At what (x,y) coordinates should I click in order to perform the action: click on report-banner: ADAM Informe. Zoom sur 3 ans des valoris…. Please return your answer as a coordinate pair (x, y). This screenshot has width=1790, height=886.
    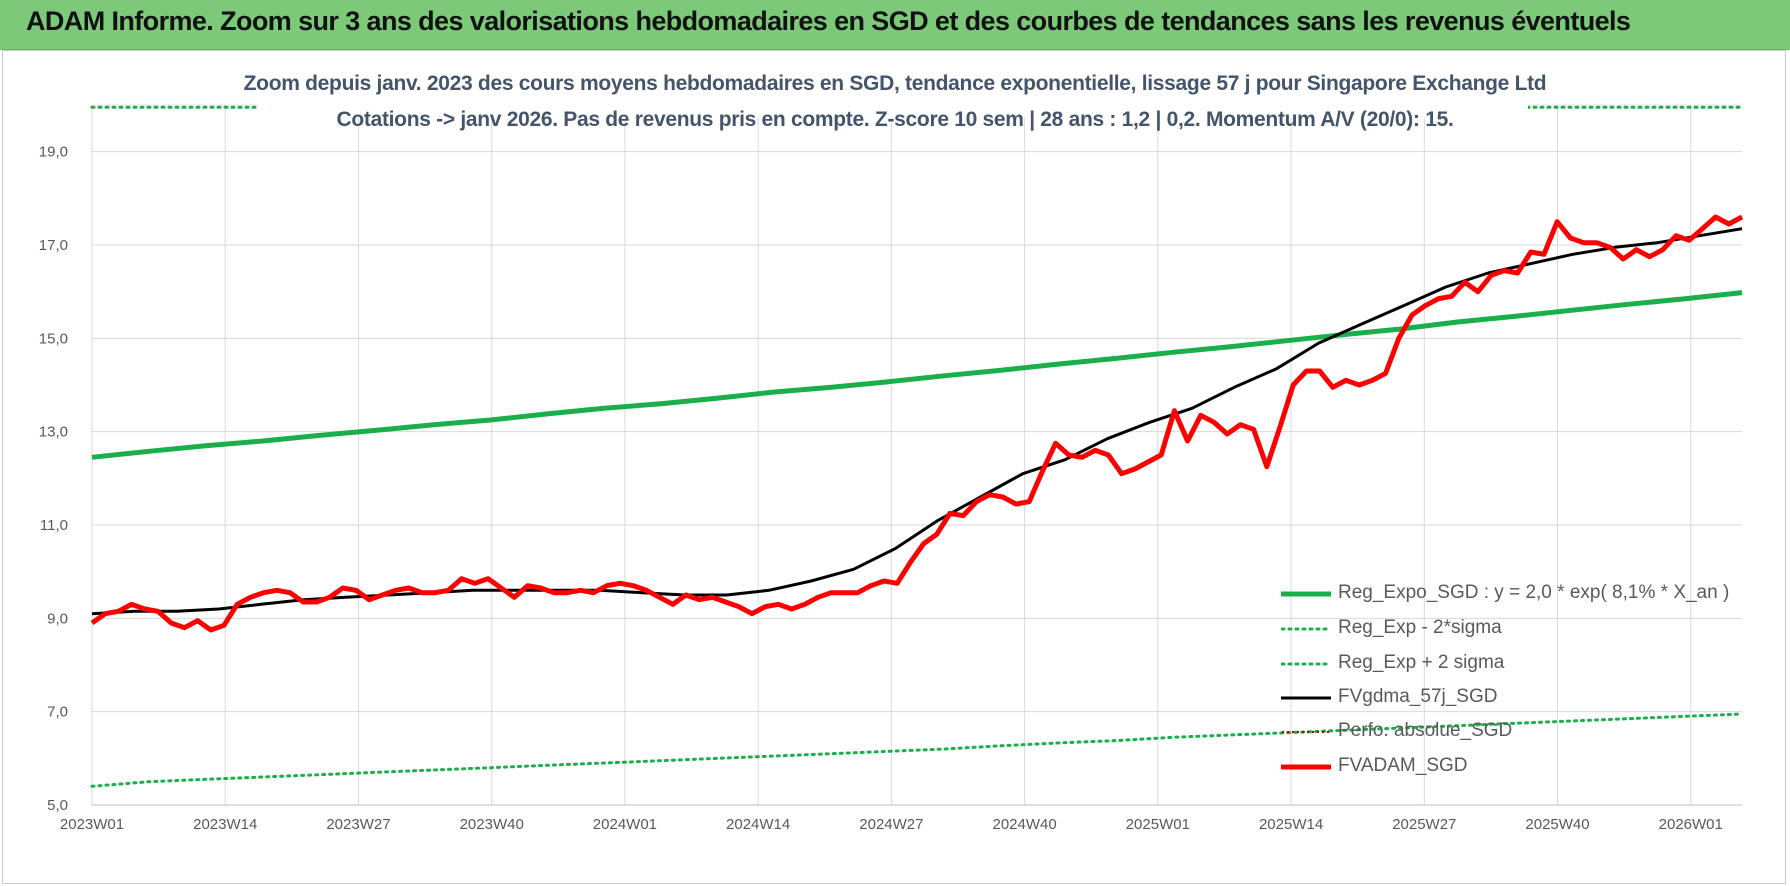
    Looking at the image, I should click on (895, 25).